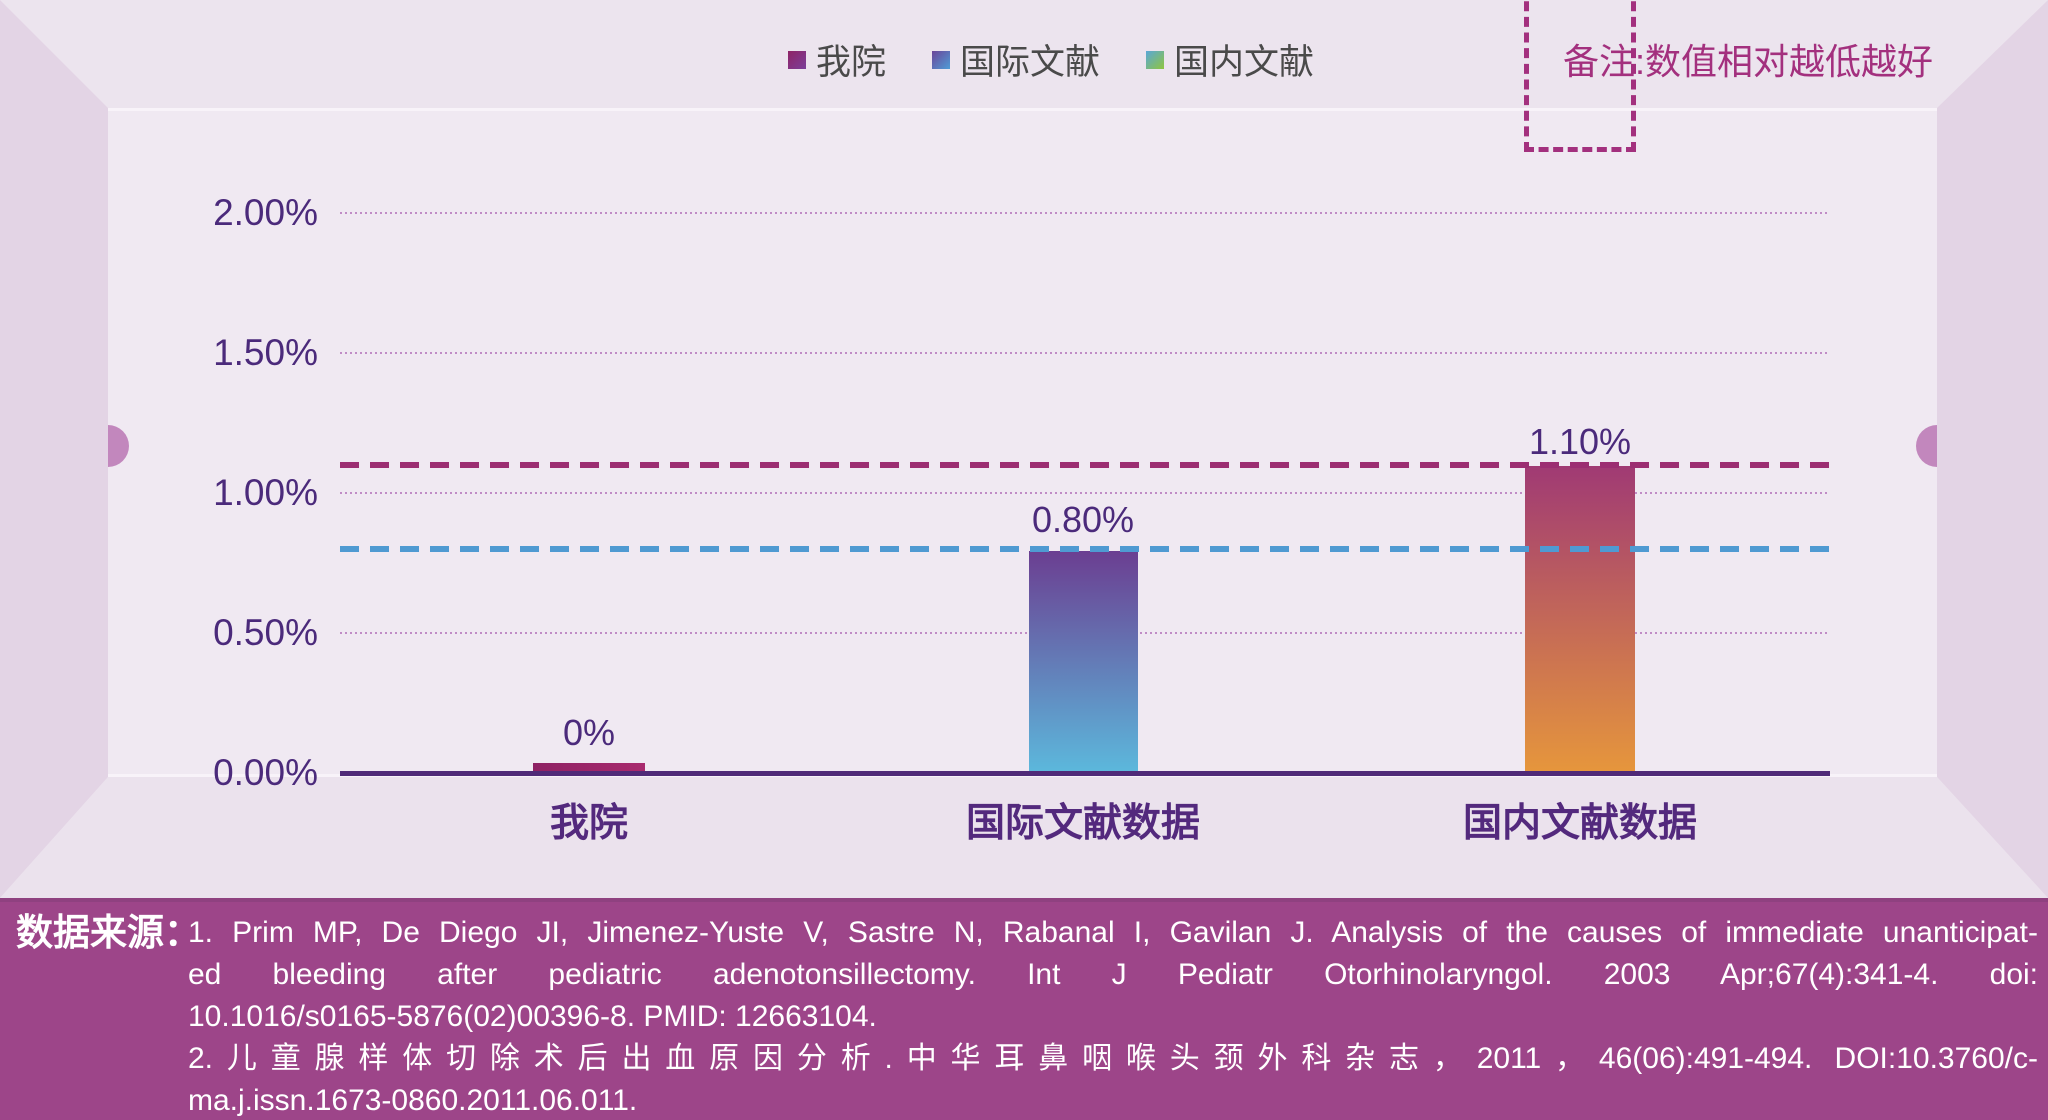  What do you see at coordinates (1083, 519) in the screenshot?
I see `value-label-international: 0.80%` at bounding box center [1083, 519].